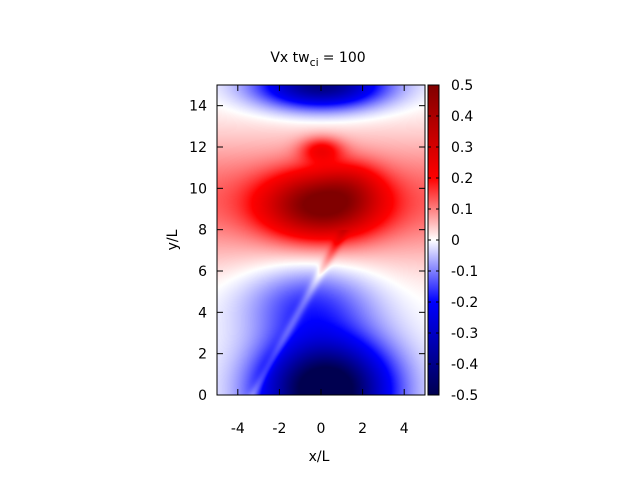 The height and width of the screenshot is (485, 640). Describe the element at coordinates (202, 313) in the screenshot. I see `y-tick-label: 4` at that location.